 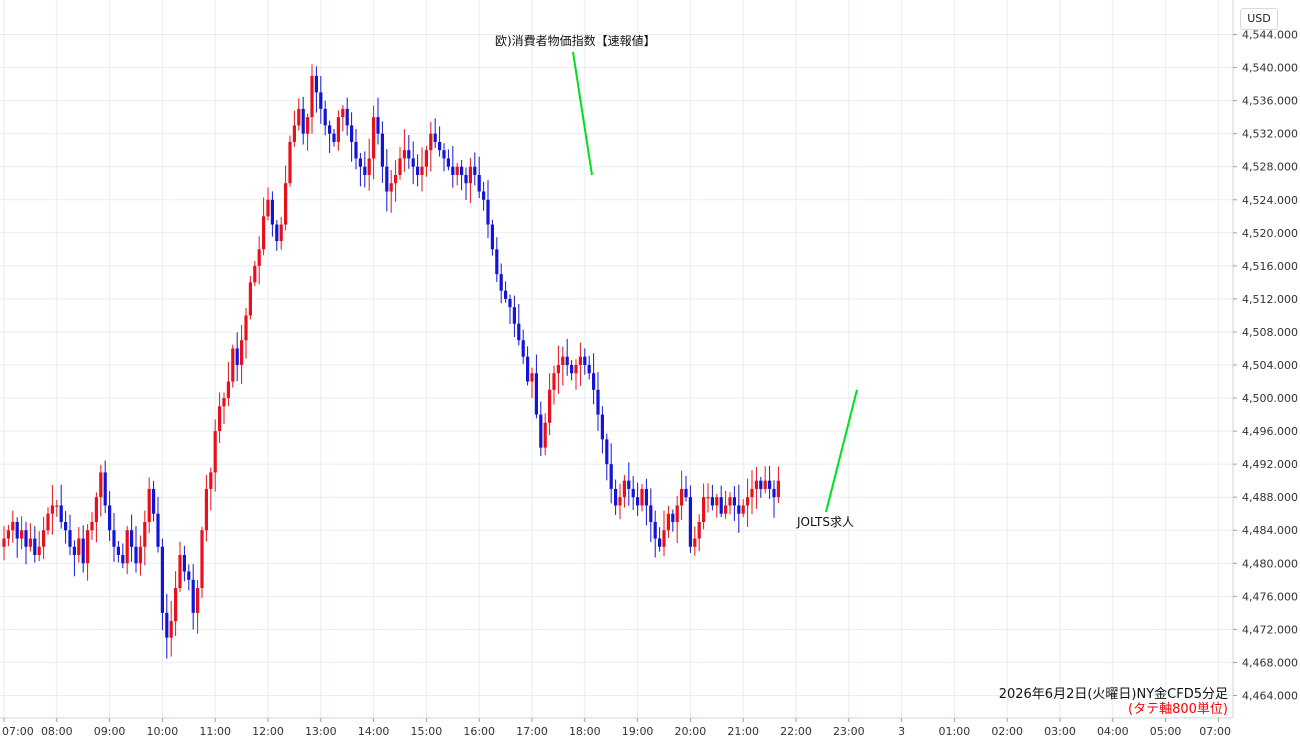 I want to click on price-tick-label: 4,512.000, so click(x=1270, y=299).